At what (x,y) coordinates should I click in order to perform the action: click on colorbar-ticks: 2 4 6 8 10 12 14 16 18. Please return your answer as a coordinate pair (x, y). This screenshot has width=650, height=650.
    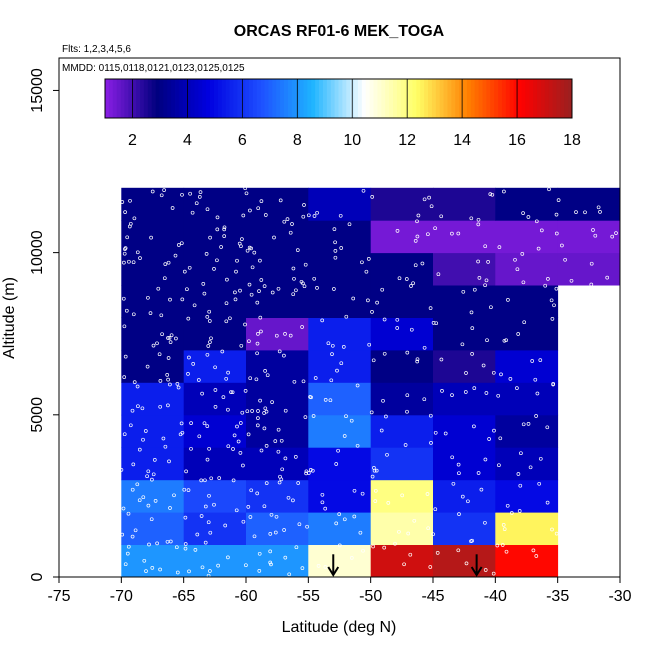
    Looking at the image, I should click on (354, 114).